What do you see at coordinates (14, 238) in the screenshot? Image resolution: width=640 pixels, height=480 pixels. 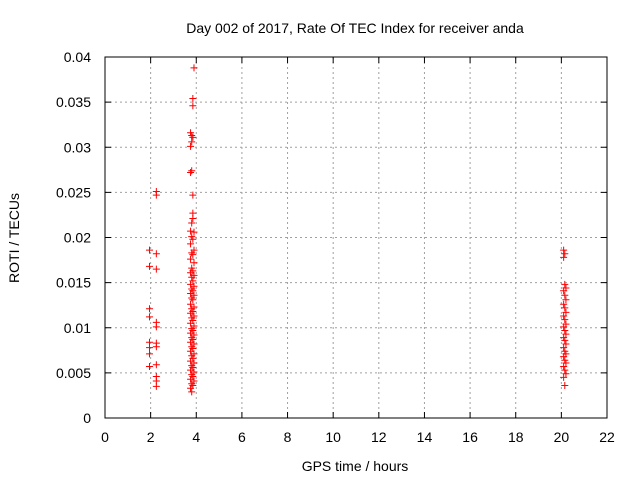 I see `y-axis-label: ROTI / TECUs` at bounding box center [14, 238].